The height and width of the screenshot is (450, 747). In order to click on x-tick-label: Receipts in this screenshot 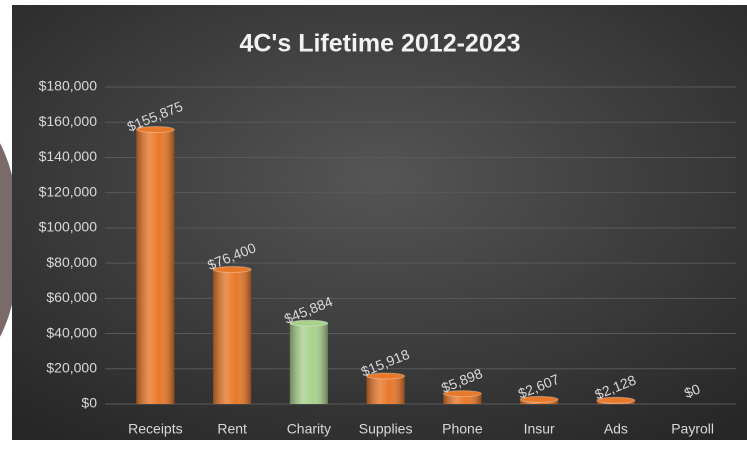, I will do `click(155, 429)`.